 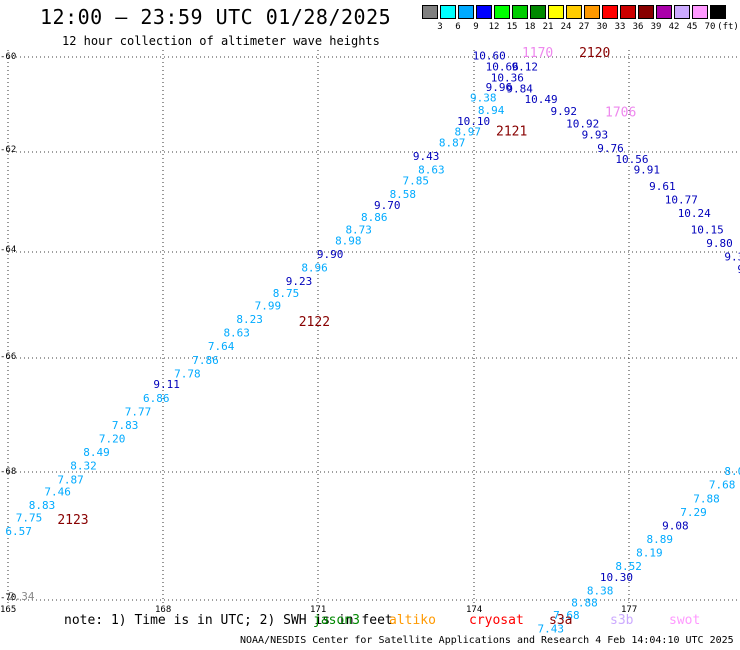 What do you see at coordinates (72, 520) in the screenshot?
I see `pass-time-label: 2123` at bounding box center [72, 520].